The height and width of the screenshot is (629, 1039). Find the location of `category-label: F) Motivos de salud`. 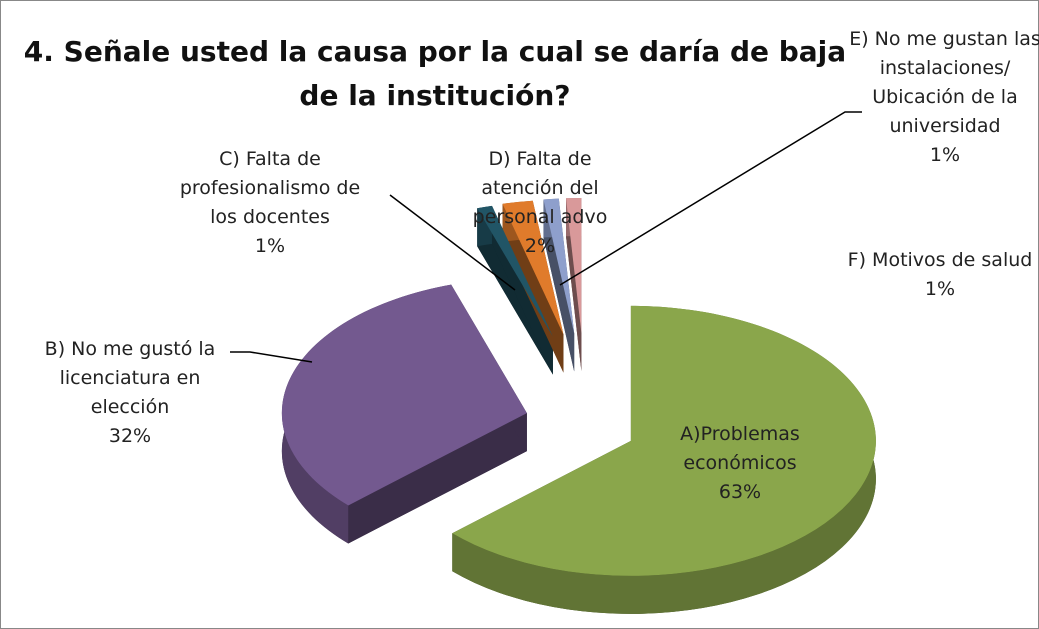

category-label: F) Motivos de salud is located at coordinates (940, 260).